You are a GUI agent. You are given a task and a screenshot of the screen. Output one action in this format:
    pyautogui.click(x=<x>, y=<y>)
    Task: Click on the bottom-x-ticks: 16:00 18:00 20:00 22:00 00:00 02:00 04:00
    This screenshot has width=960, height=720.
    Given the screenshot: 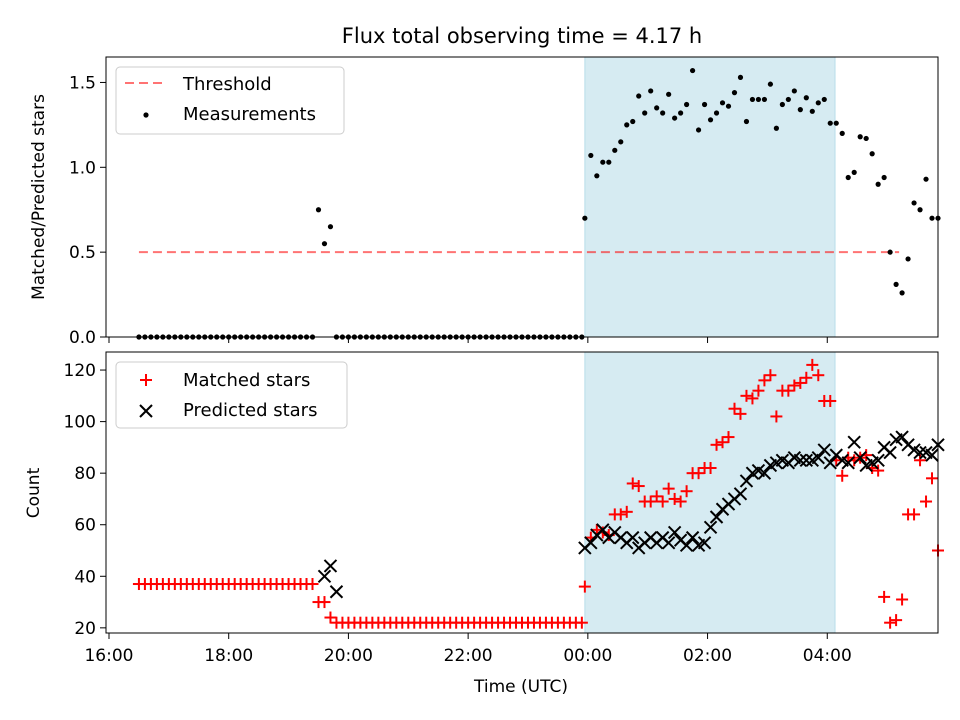 What is the action you would take?
    pyautogui.click(x=468, y=649)
    